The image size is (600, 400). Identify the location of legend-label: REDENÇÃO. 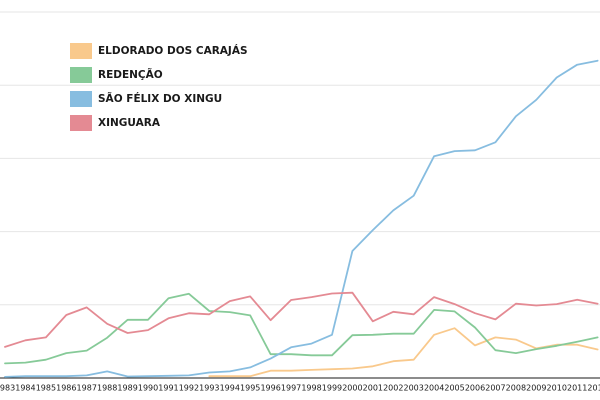
(130, 74).